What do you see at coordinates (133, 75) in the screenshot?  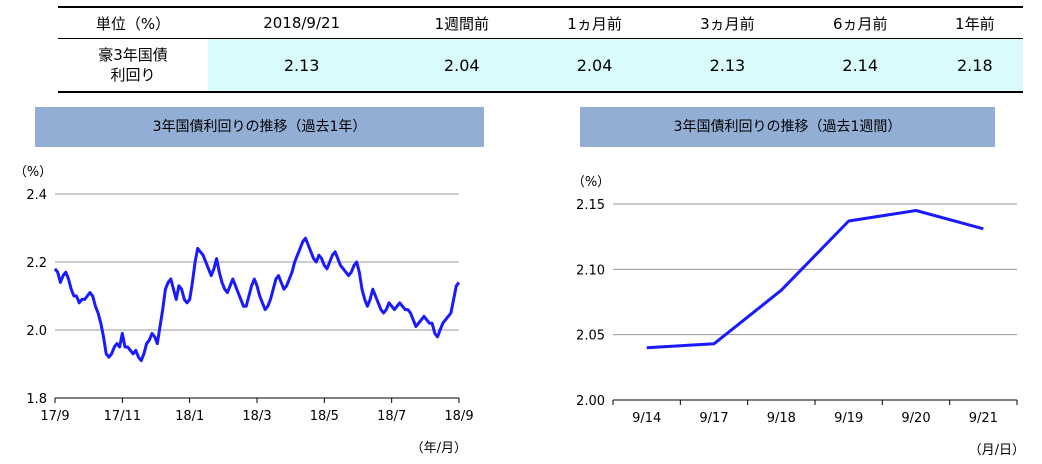 I see `row-label-line: 利回り` at bounding box center [133, 75].